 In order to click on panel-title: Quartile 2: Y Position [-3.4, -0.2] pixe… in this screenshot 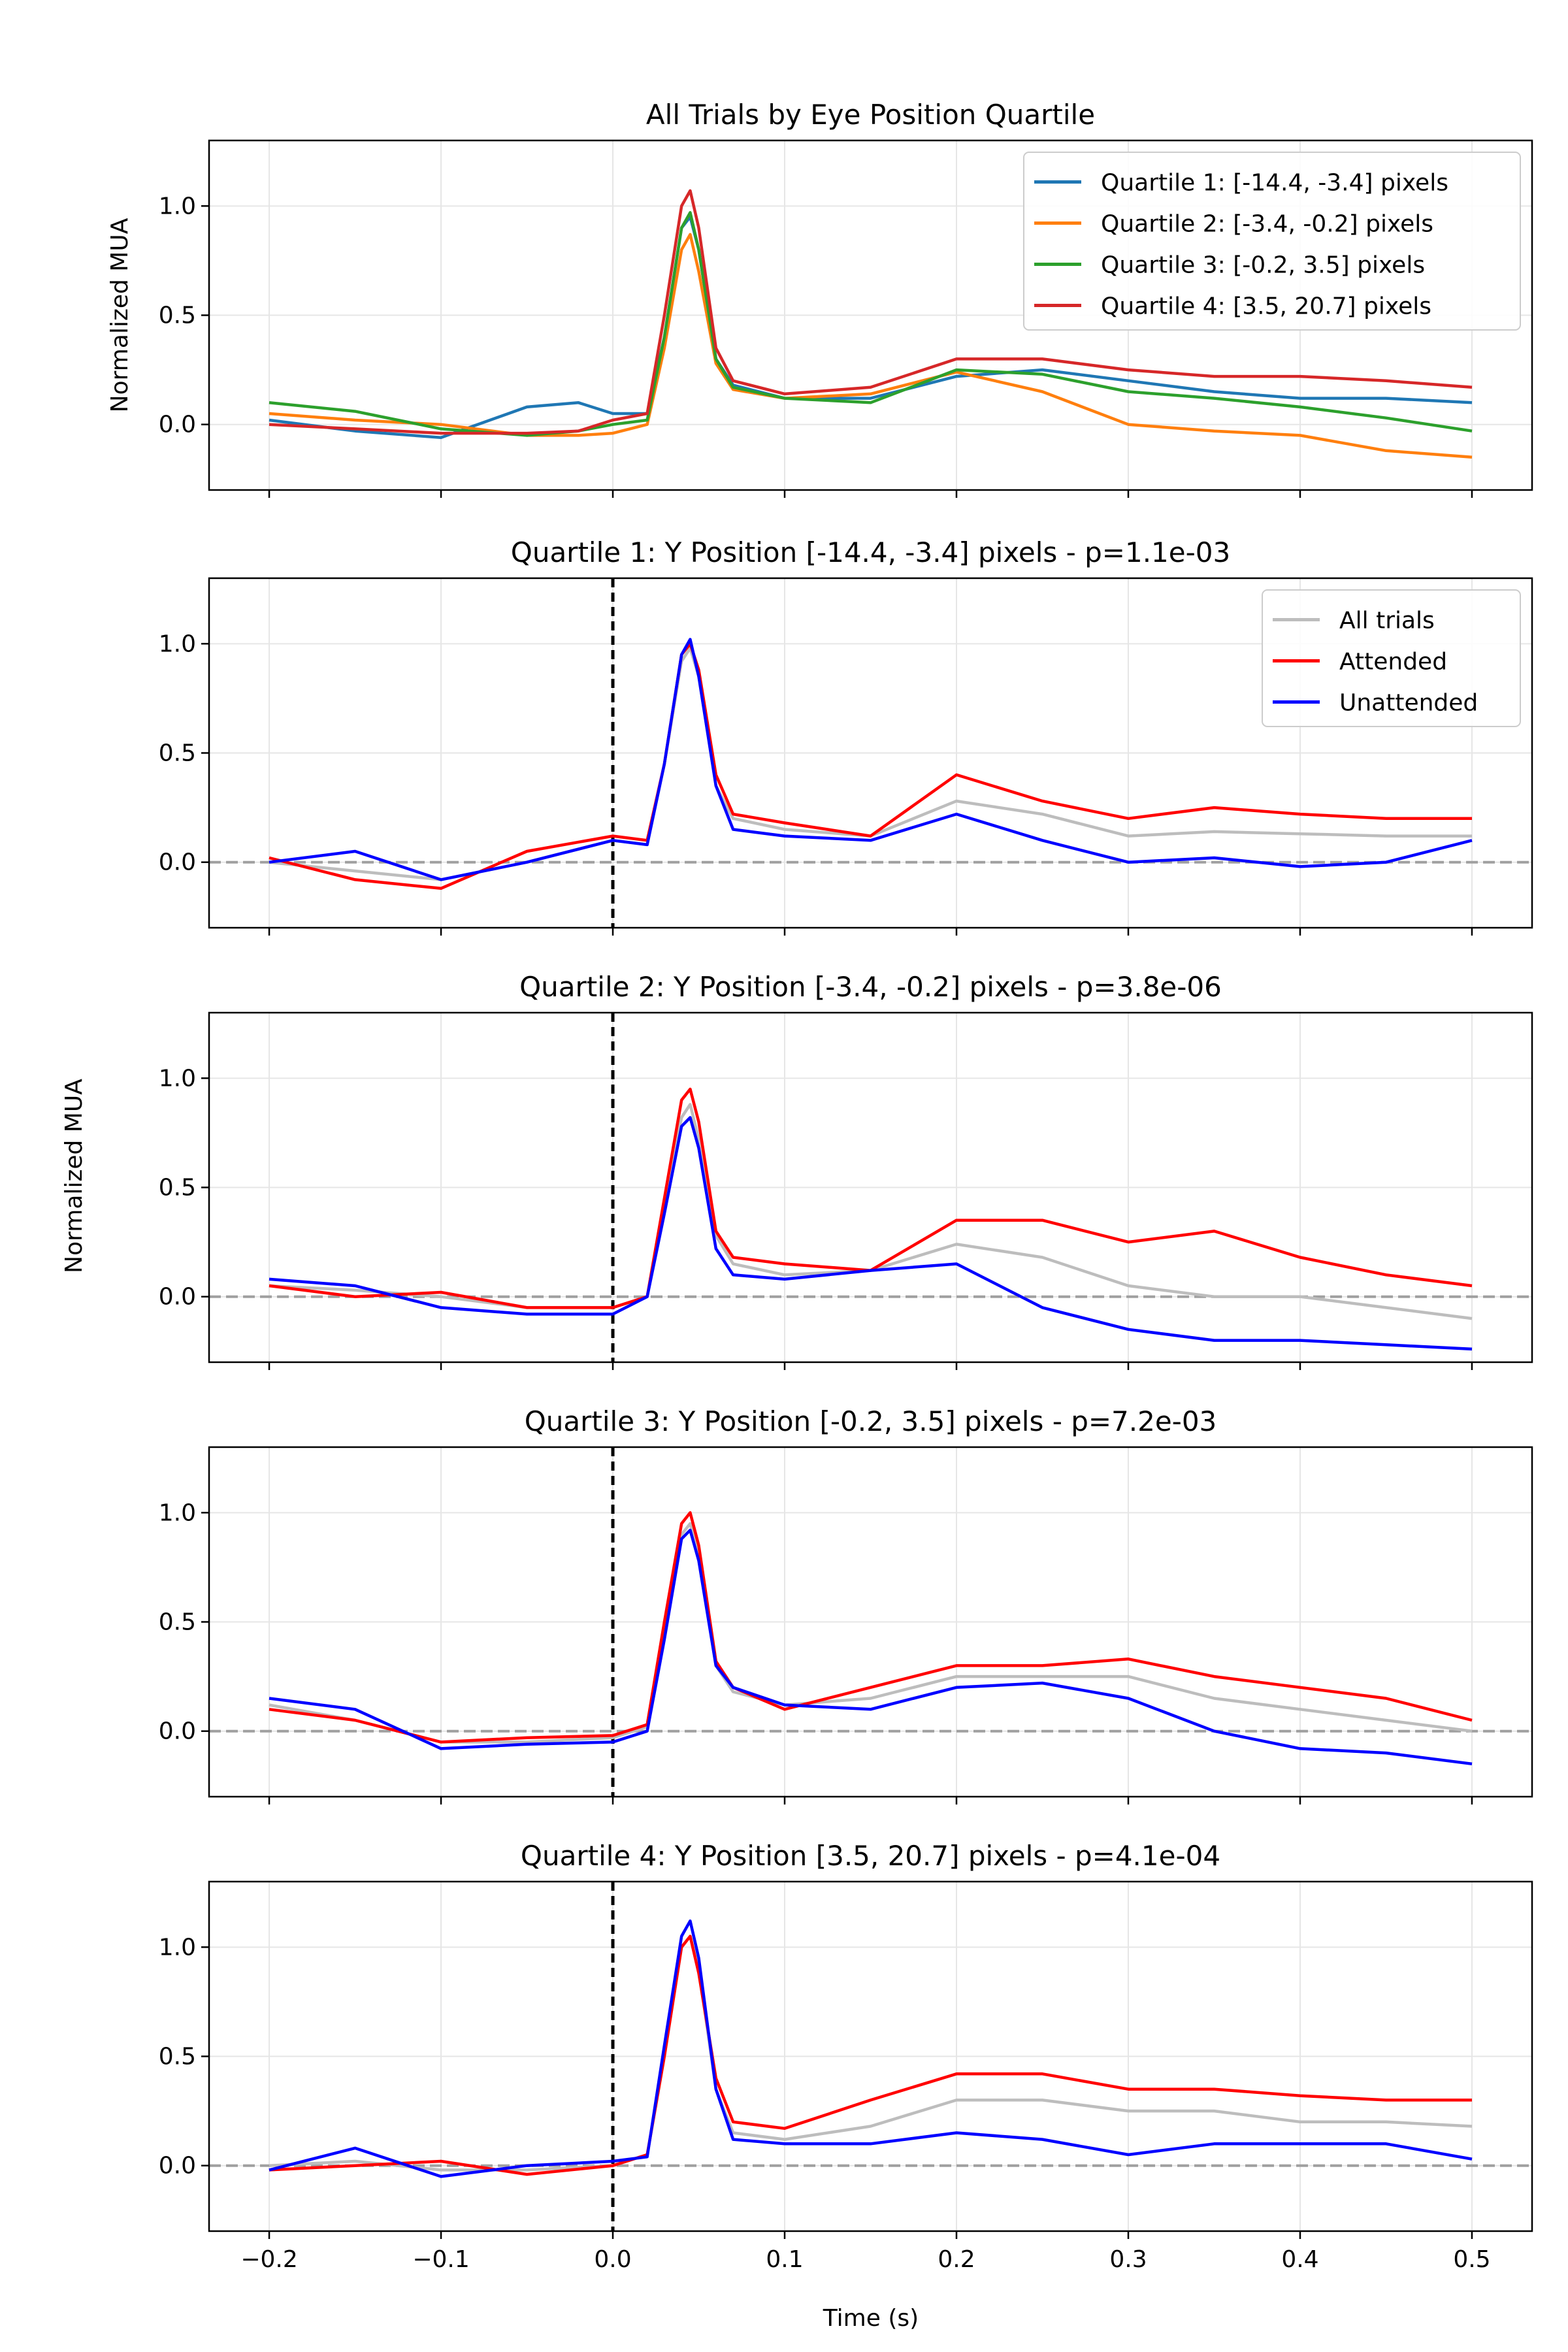, I will do `click(870, 987)`.